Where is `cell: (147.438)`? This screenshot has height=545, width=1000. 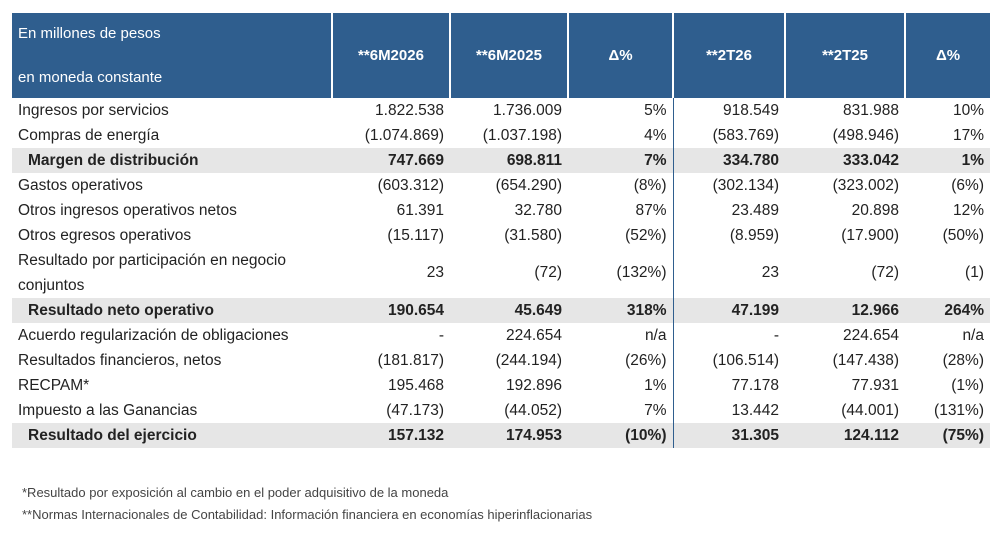 cell: (147.438) is located at coordinates (865, 360).